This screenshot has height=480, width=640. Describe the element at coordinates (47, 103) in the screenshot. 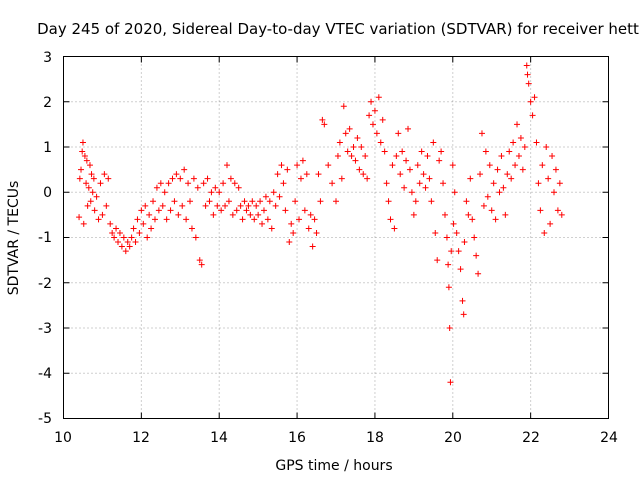

I see `y-tick-label: 2` at that location.